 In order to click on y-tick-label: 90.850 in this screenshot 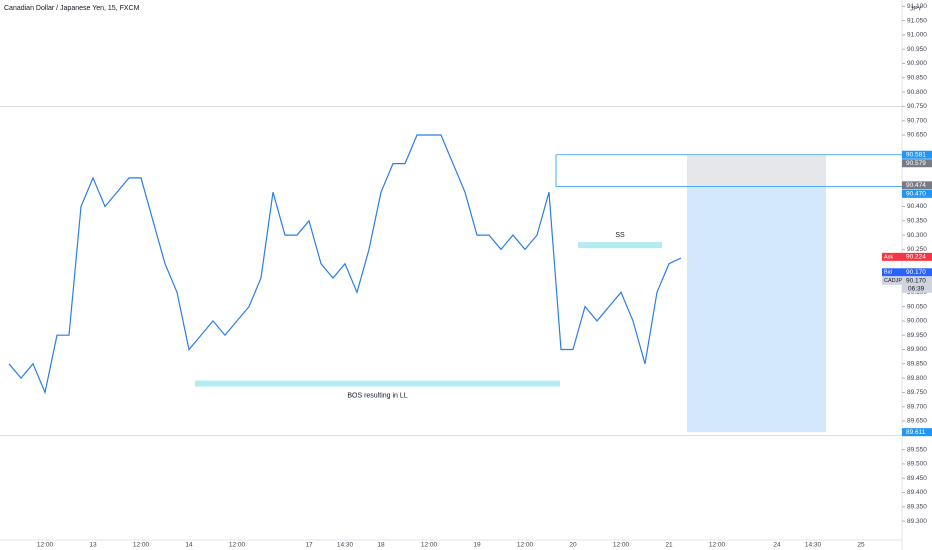, I will do `click(917, 78)`.